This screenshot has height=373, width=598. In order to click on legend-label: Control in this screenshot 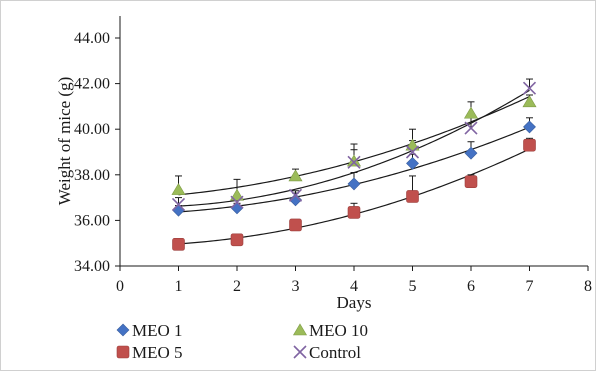, I will do `click(335, 352)`.